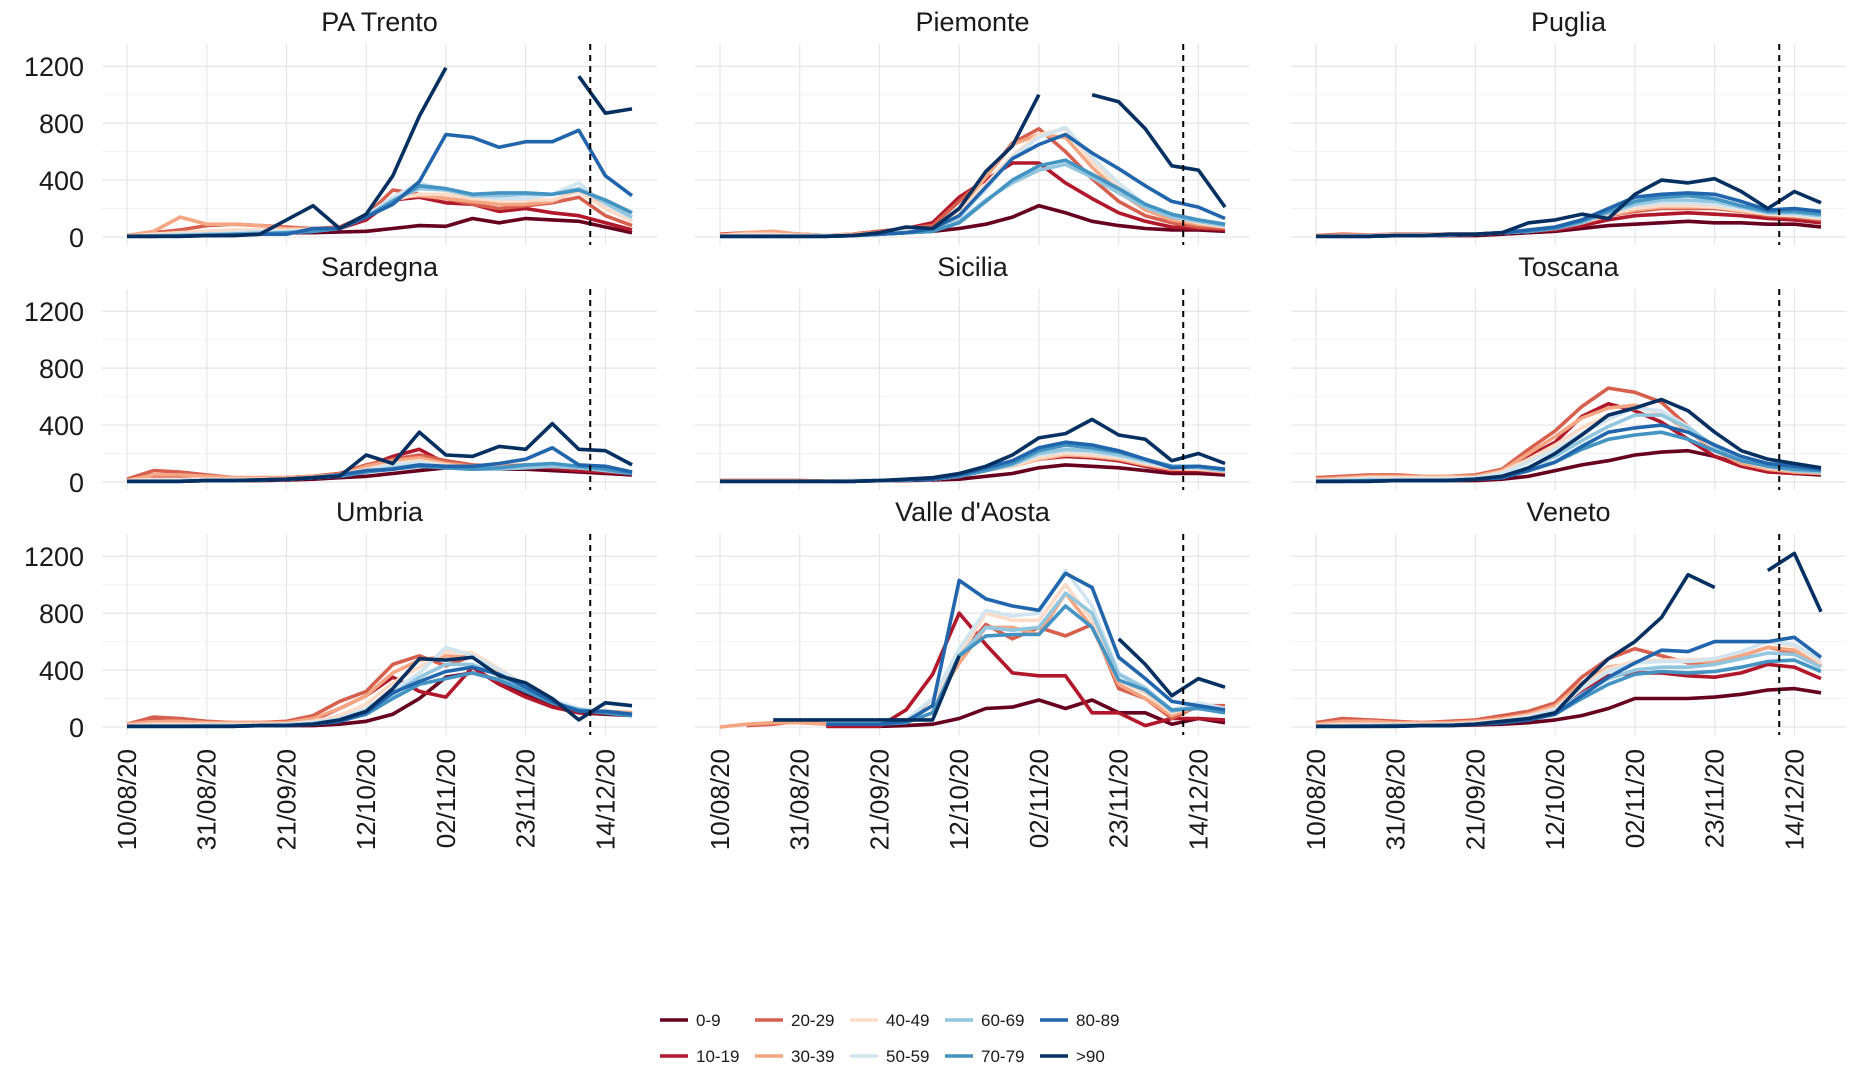 The width and height of the screenshot is (1854, 1067). I want to click on legend-label: 10-19, so click(717, 1056).